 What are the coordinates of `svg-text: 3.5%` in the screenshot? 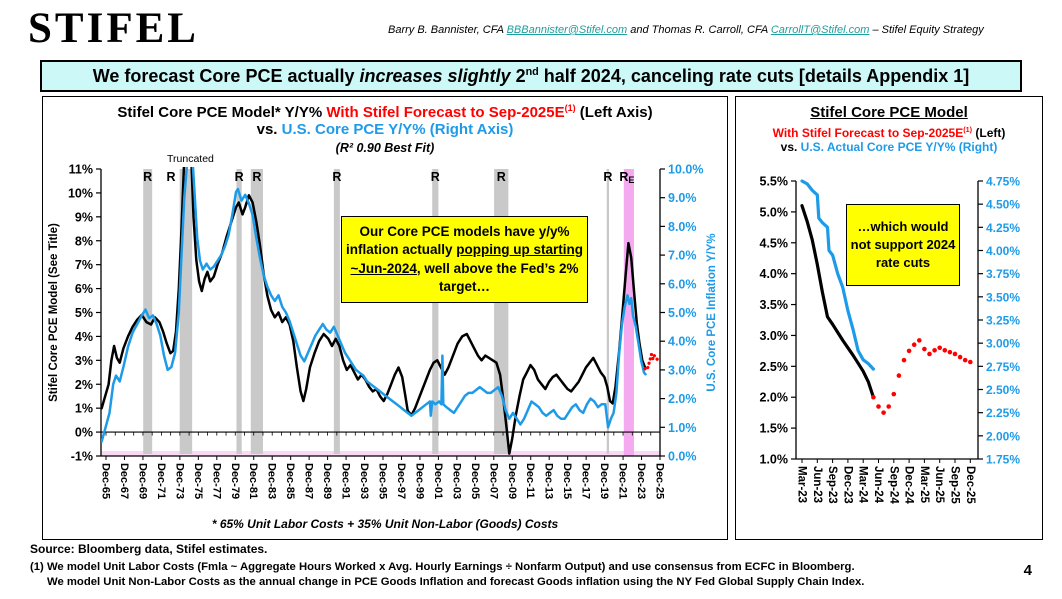 It's located at (774, 305).